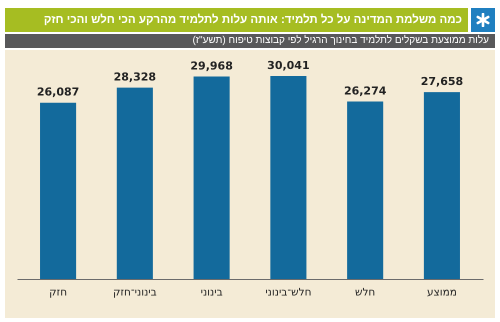 The image size is (500, 322). I want to click on chart-subtitle: עלות ממוצעת בשקלים לתלמיד בחינוך הרגיל לפי קבוצות טיפוח (תשע"ז), so click(250, 41).